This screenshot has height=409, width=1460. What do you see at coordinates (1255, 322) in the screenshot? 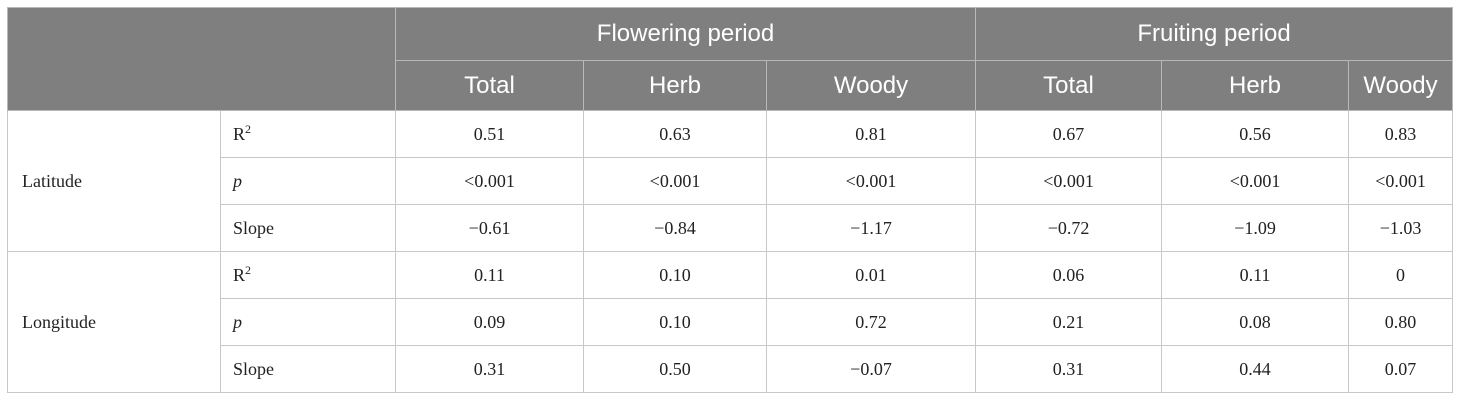
I see `table-cell: 0.08` at bounding box center [1255, 322].